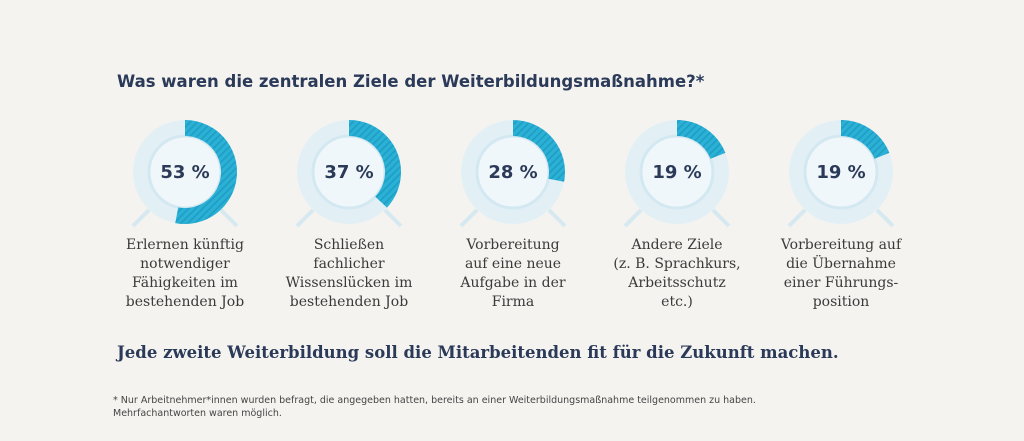 Image resolution: width=1024 pixels, height=441 pixels. Describe the element at coordinates (512, 172) in the screenshot. I see `value-label: 28 %` at that location.